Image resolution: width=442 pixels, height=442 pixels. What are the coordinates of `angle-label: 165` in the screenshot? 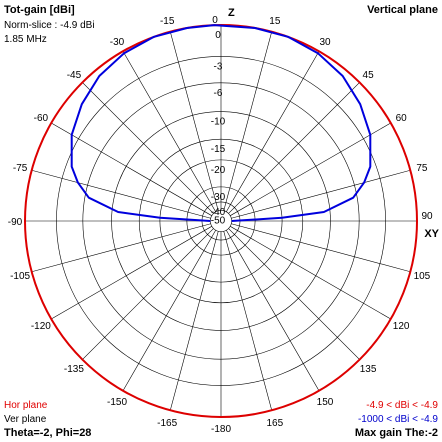 It's located at (274, 423).